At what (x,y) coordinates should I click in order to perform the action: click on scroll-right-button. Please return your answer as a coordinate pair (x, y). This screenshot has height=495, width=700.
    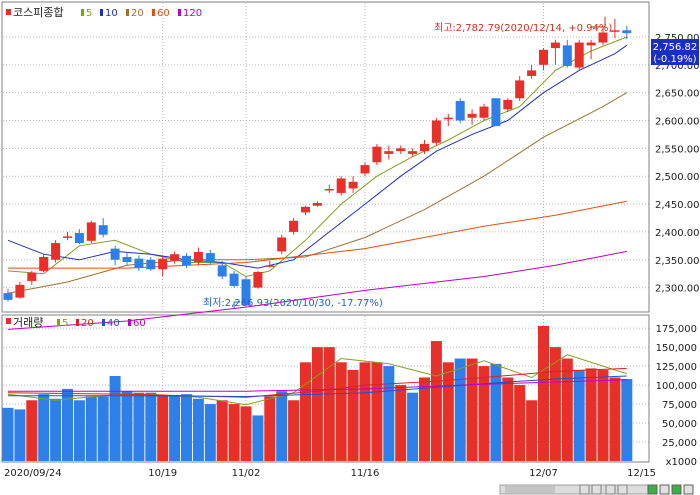
    Looking at the image, I should click on (596, 489).